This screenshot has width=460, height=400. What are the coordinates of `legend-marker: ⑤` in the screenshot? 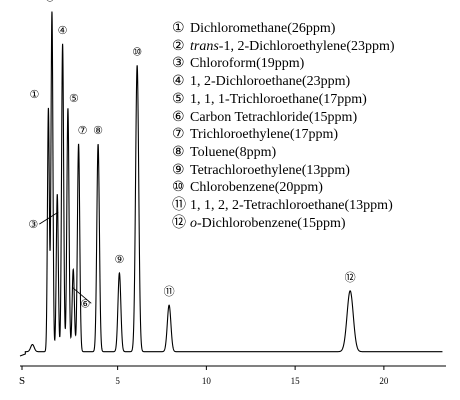 It's located at (178, 99).